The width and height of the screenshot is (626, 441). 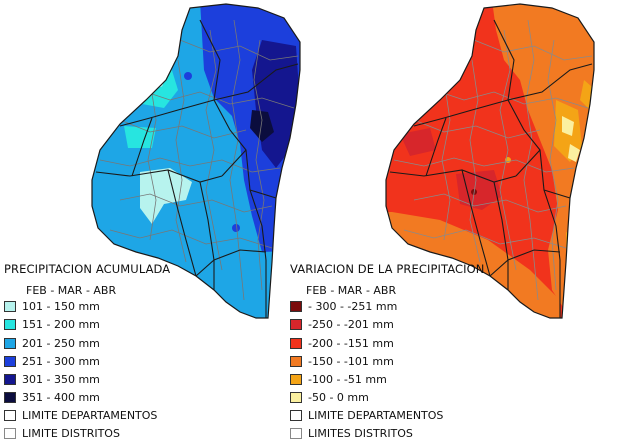 I want to click on legend-label: 301 - 350 mm, so click(x=61, y=379).